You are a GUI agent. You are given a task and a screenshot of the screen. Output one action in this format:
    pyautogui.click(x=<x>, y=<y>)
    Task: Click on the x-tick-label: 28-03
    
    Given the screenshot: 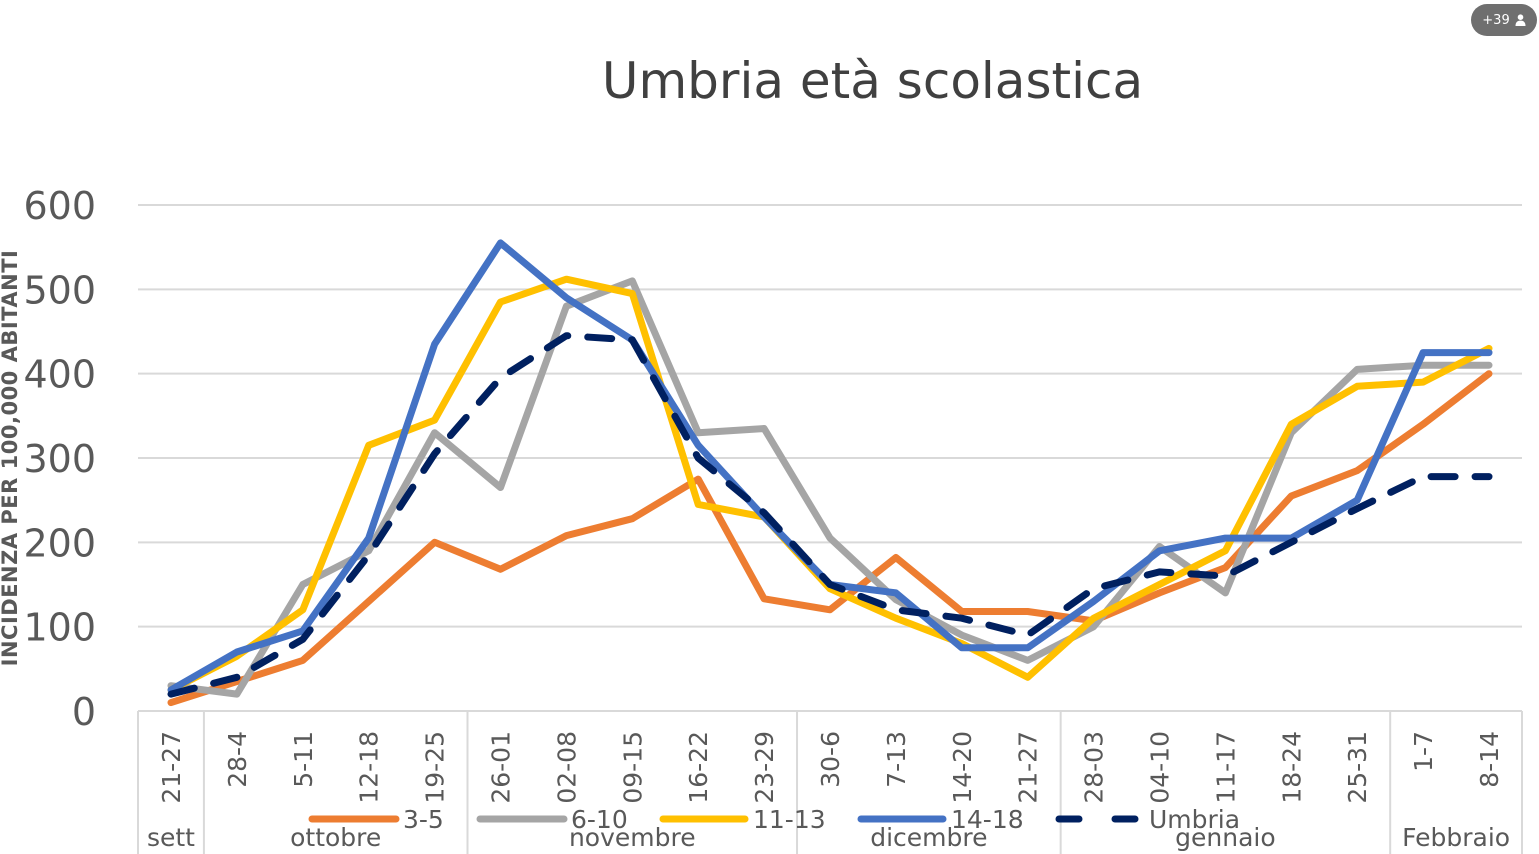 What is the action you would take?
    pyautogui.click(x=1094, y=767)
    